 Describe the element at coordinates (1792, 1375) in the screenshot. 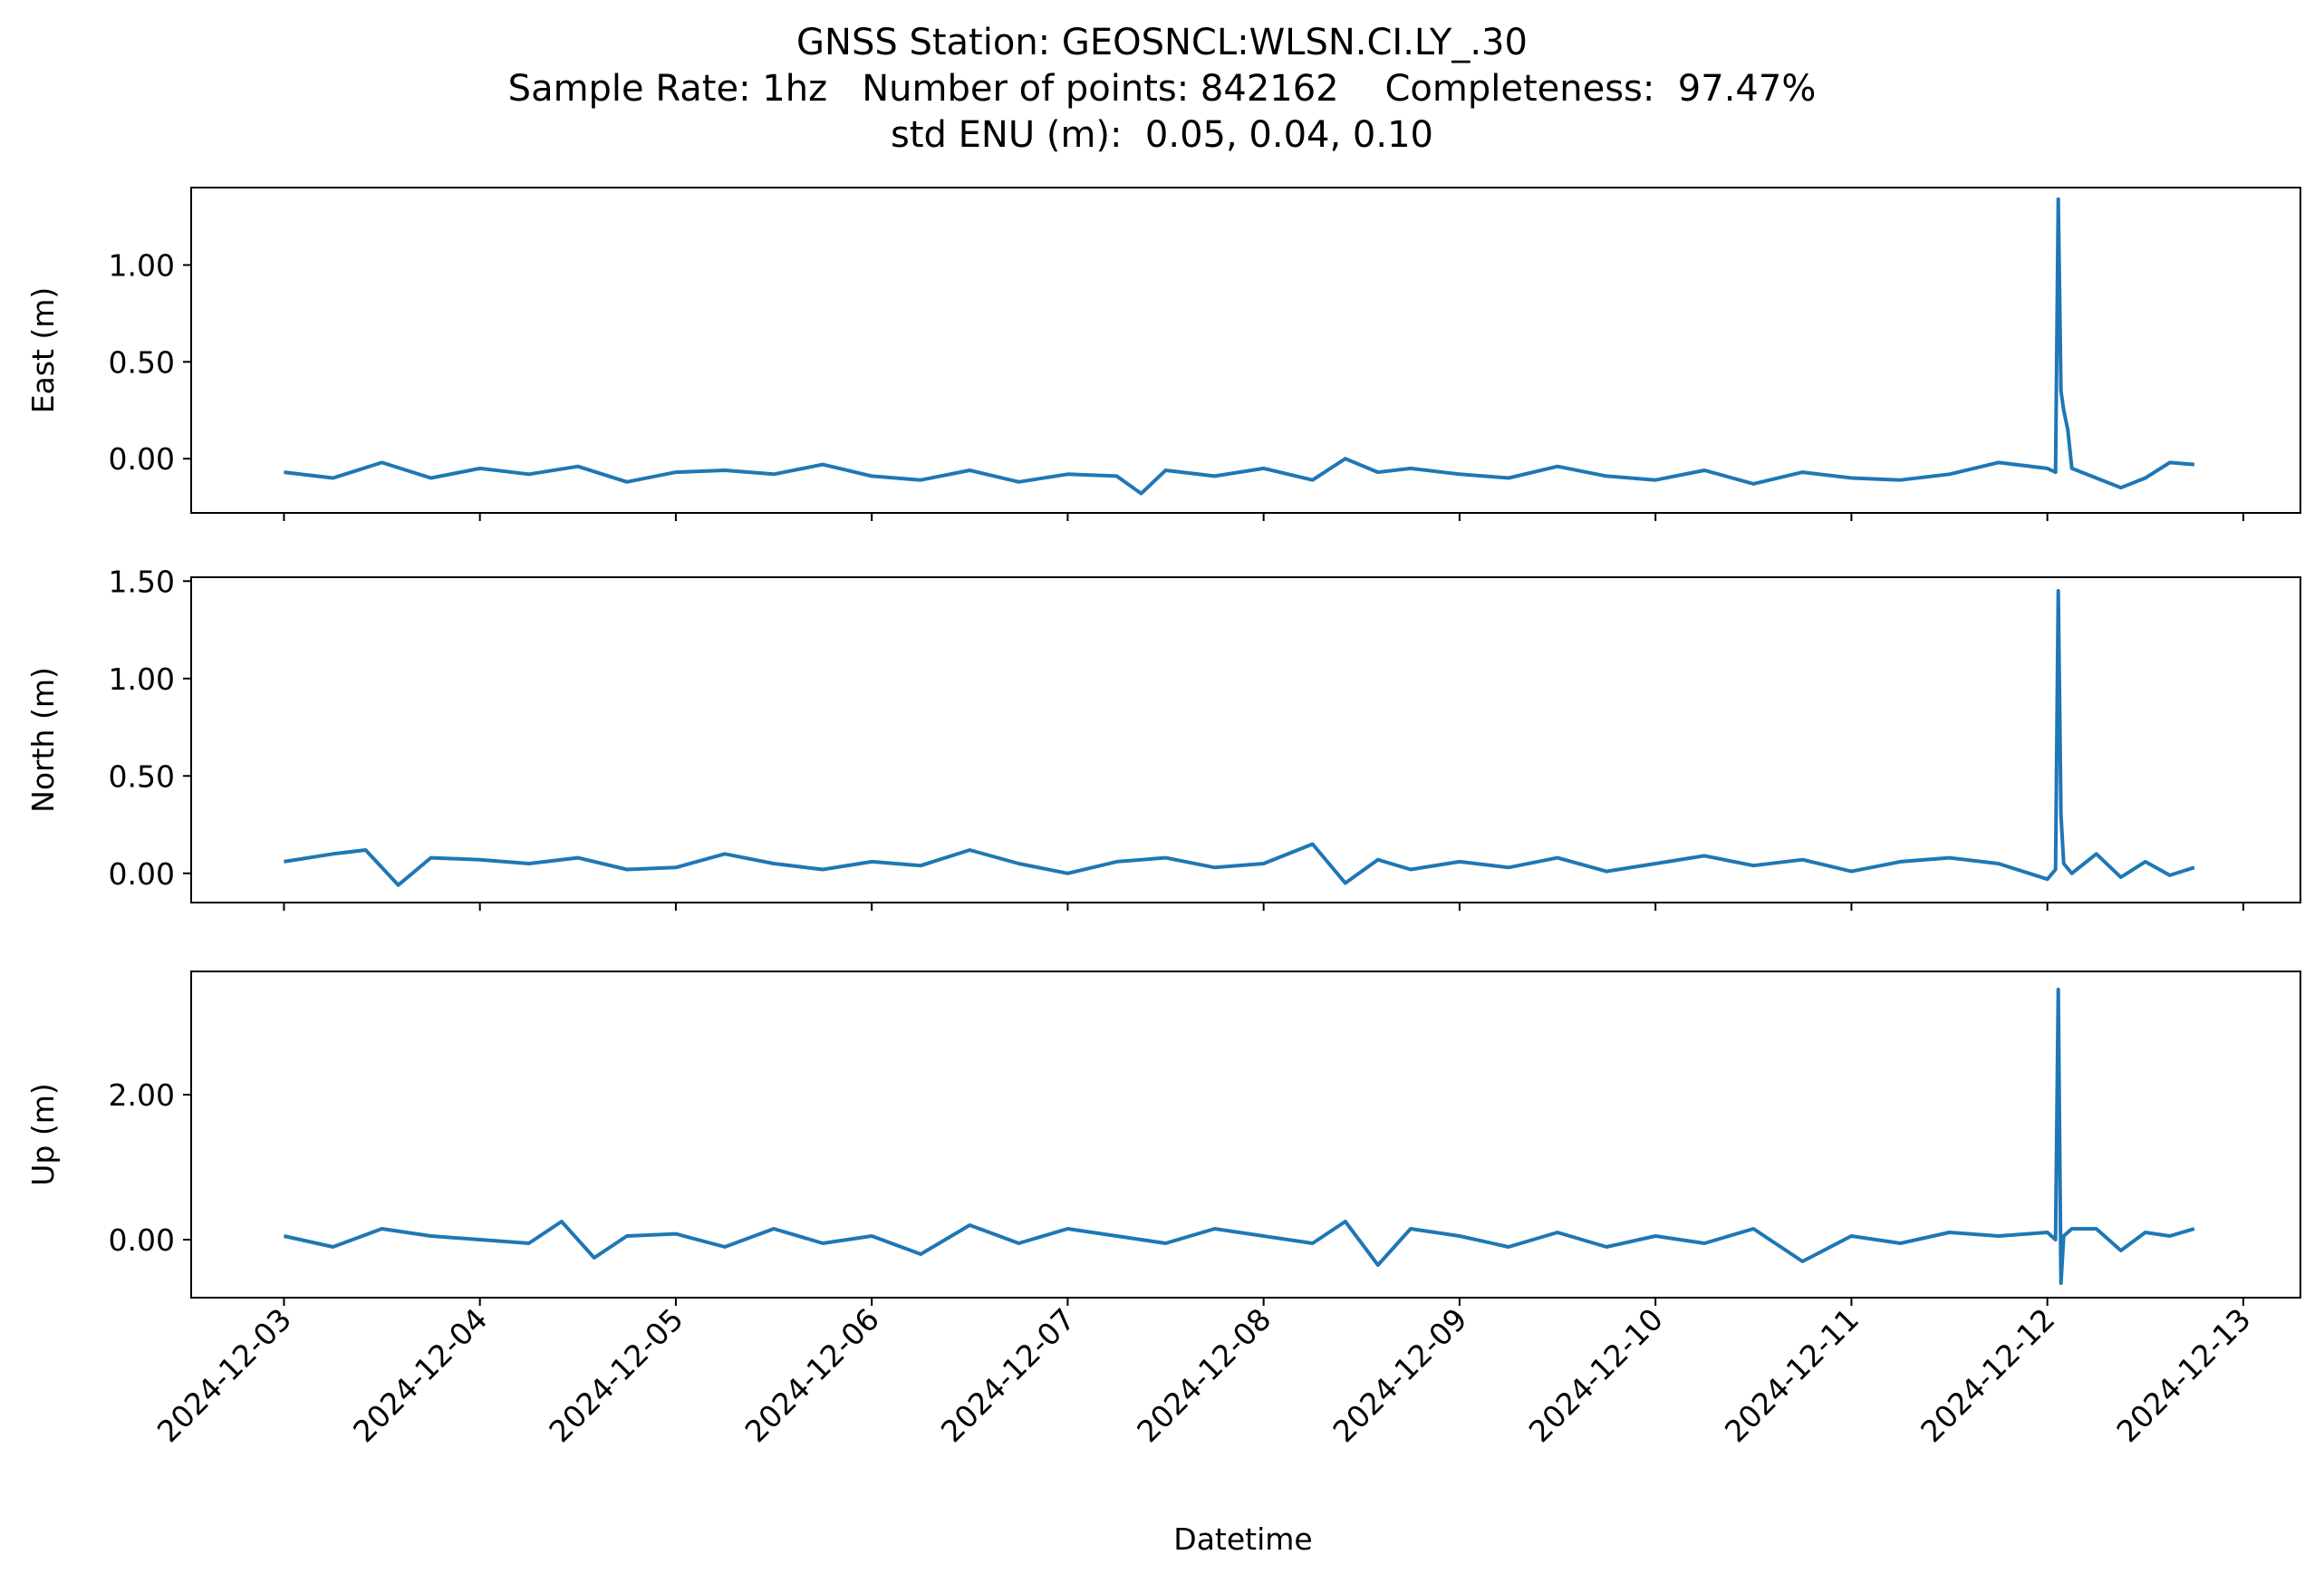

I see `x-tick-label: 2024-12-11` at that location.